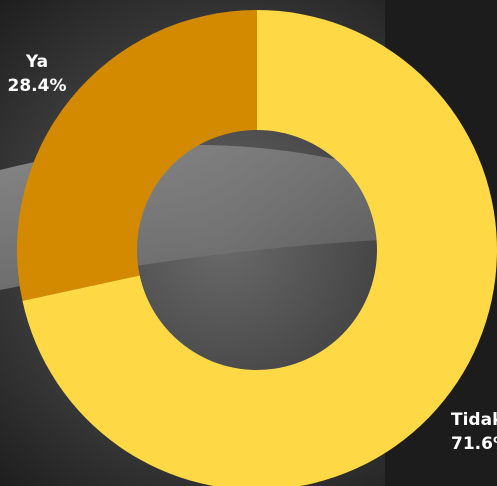  What do you see at coordinates (474, 444) in the screenshot?
I see `slice-value-label: 71.6%` at bounding box center [474, 444].